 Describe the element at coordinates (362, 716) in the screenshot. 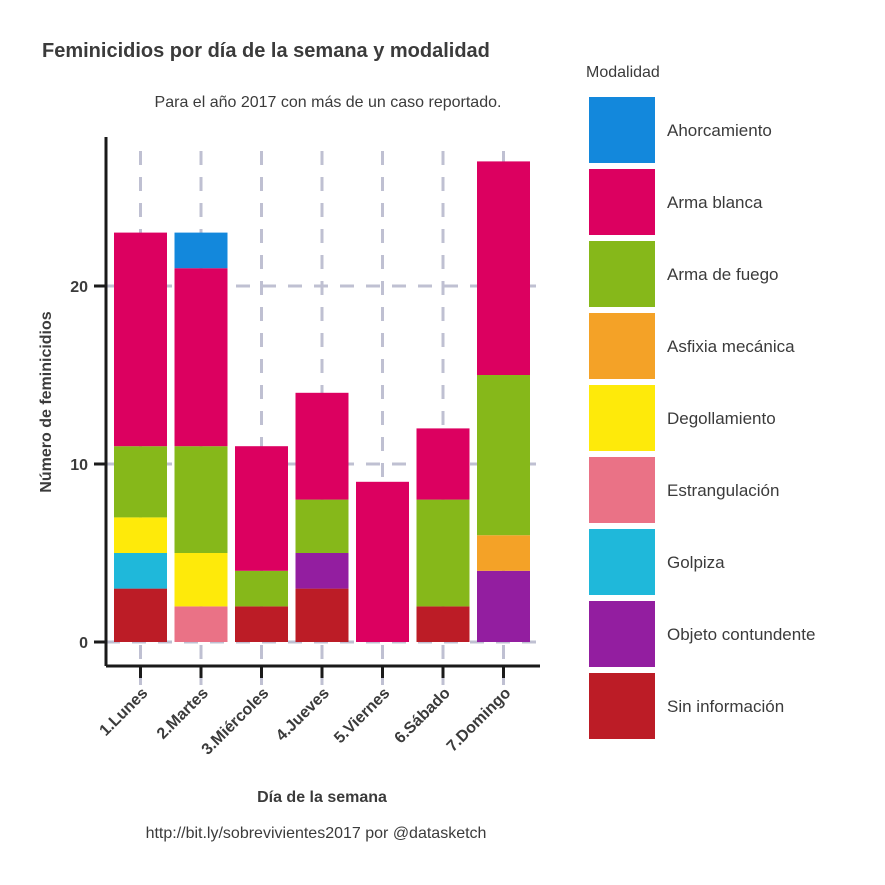

I see `x-tick-label: 5.Viernes` at that location.